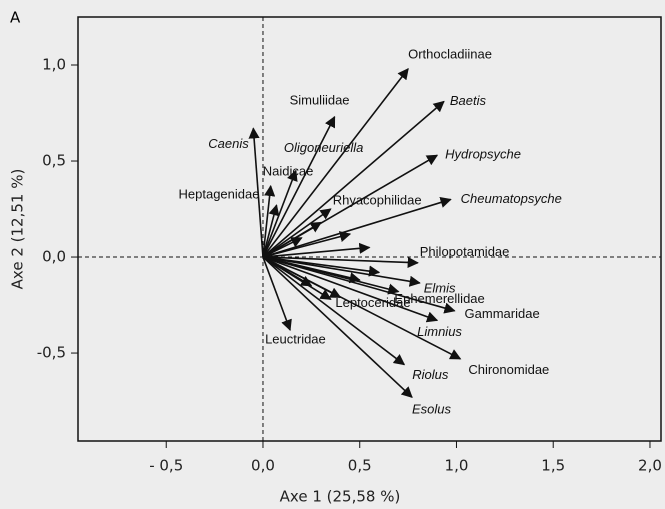 This screenshot has width=665, height=509. I want to click on arrow-label: Elmis, so click(440, 287).